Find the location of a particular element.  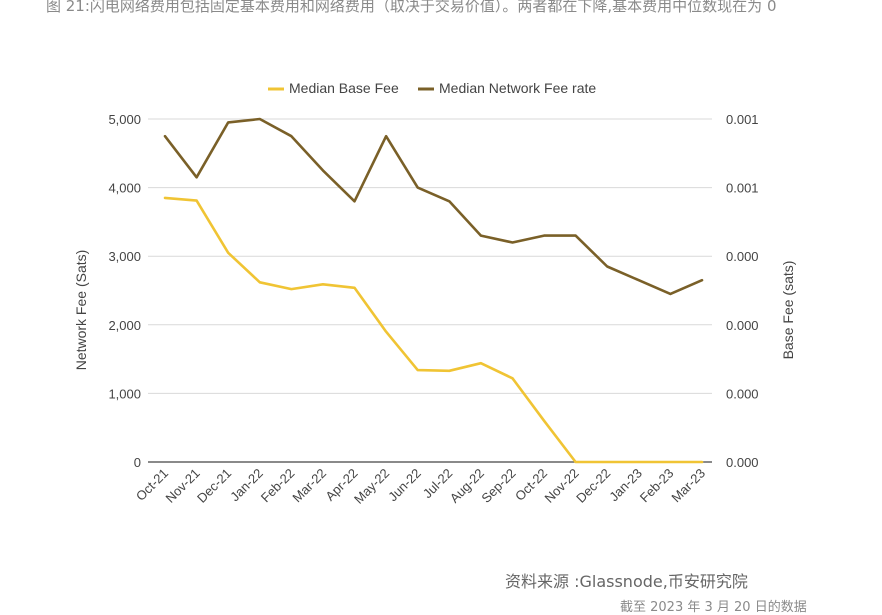

left-axis-ticks: 0 1,000 2,000 3,000 4,000 5,000 is located at coordinates (124, 291).